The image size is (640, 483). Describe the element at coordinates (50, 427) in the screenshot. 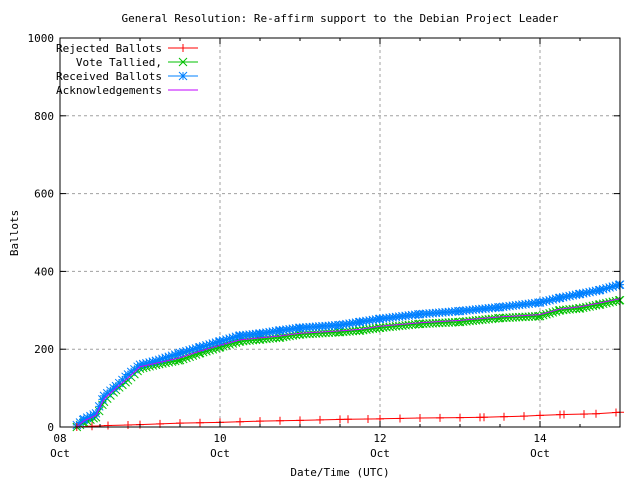

I see `y-tick-label: 0` at that location.